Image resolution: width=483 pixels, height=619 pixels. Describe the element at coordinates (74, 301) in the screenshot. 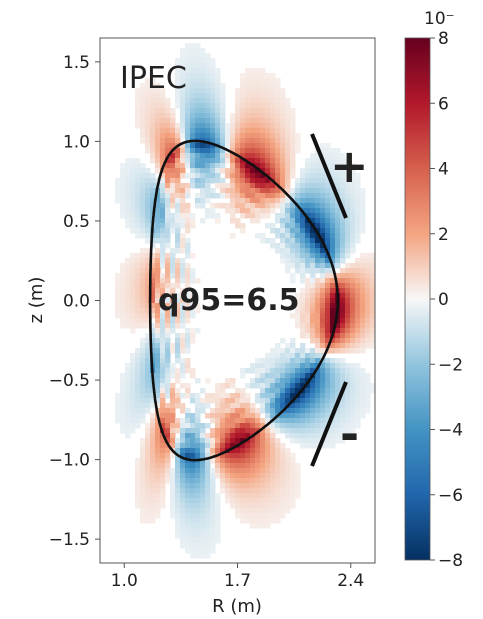

I see `y-axis: −1.5−1.0−0.50.00.51.01.5` at that location.